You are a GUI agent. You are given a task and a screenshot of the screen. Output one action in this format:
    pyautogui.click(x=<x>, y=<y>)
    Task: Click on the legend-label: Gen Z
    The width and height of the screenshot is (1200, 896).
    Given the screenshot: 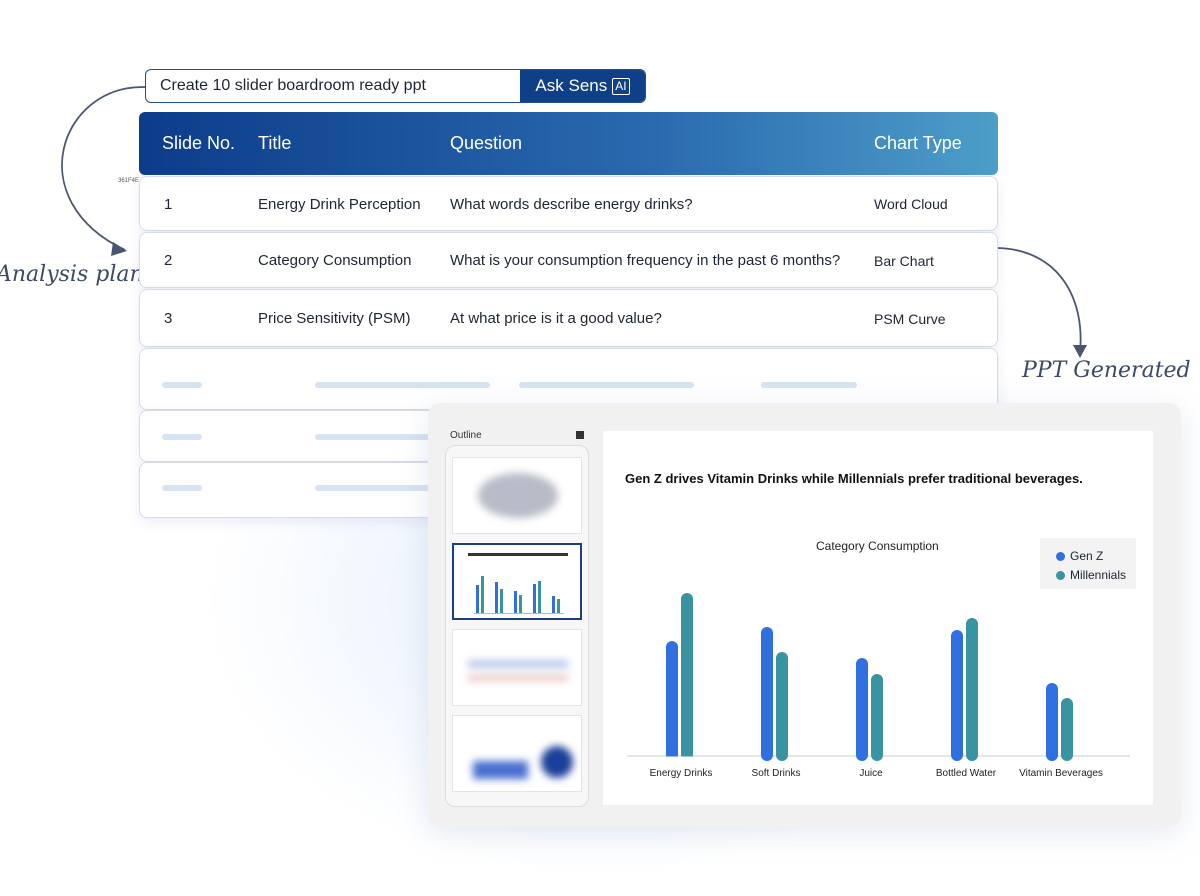 What is the action you would take?
    pyautogui.click(x=1087, y=556)
    